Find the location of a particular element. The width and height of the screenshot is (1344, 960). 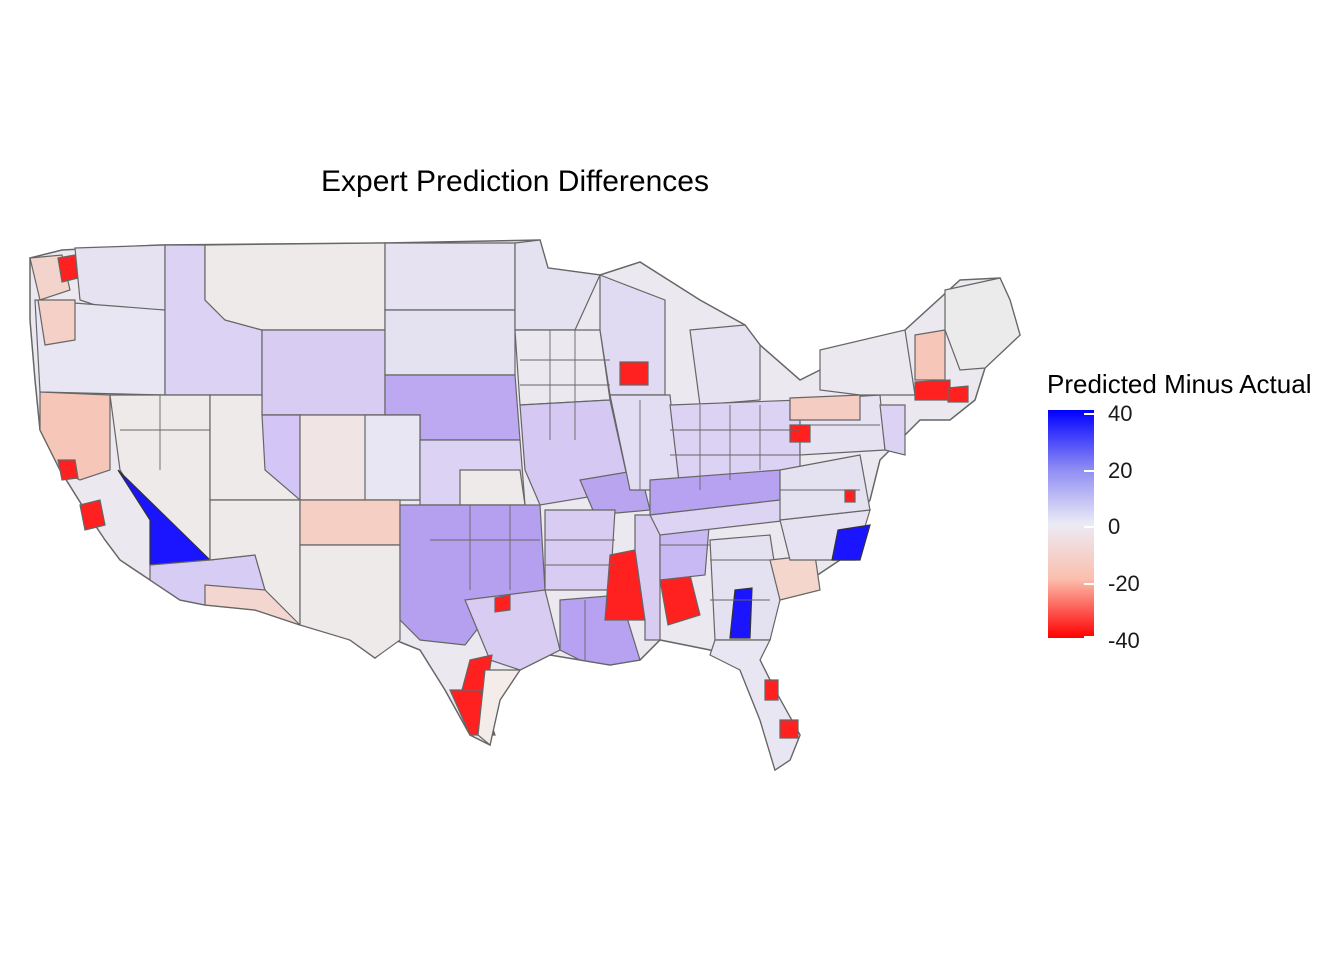

district-ia is located at coordinates (562, 367).